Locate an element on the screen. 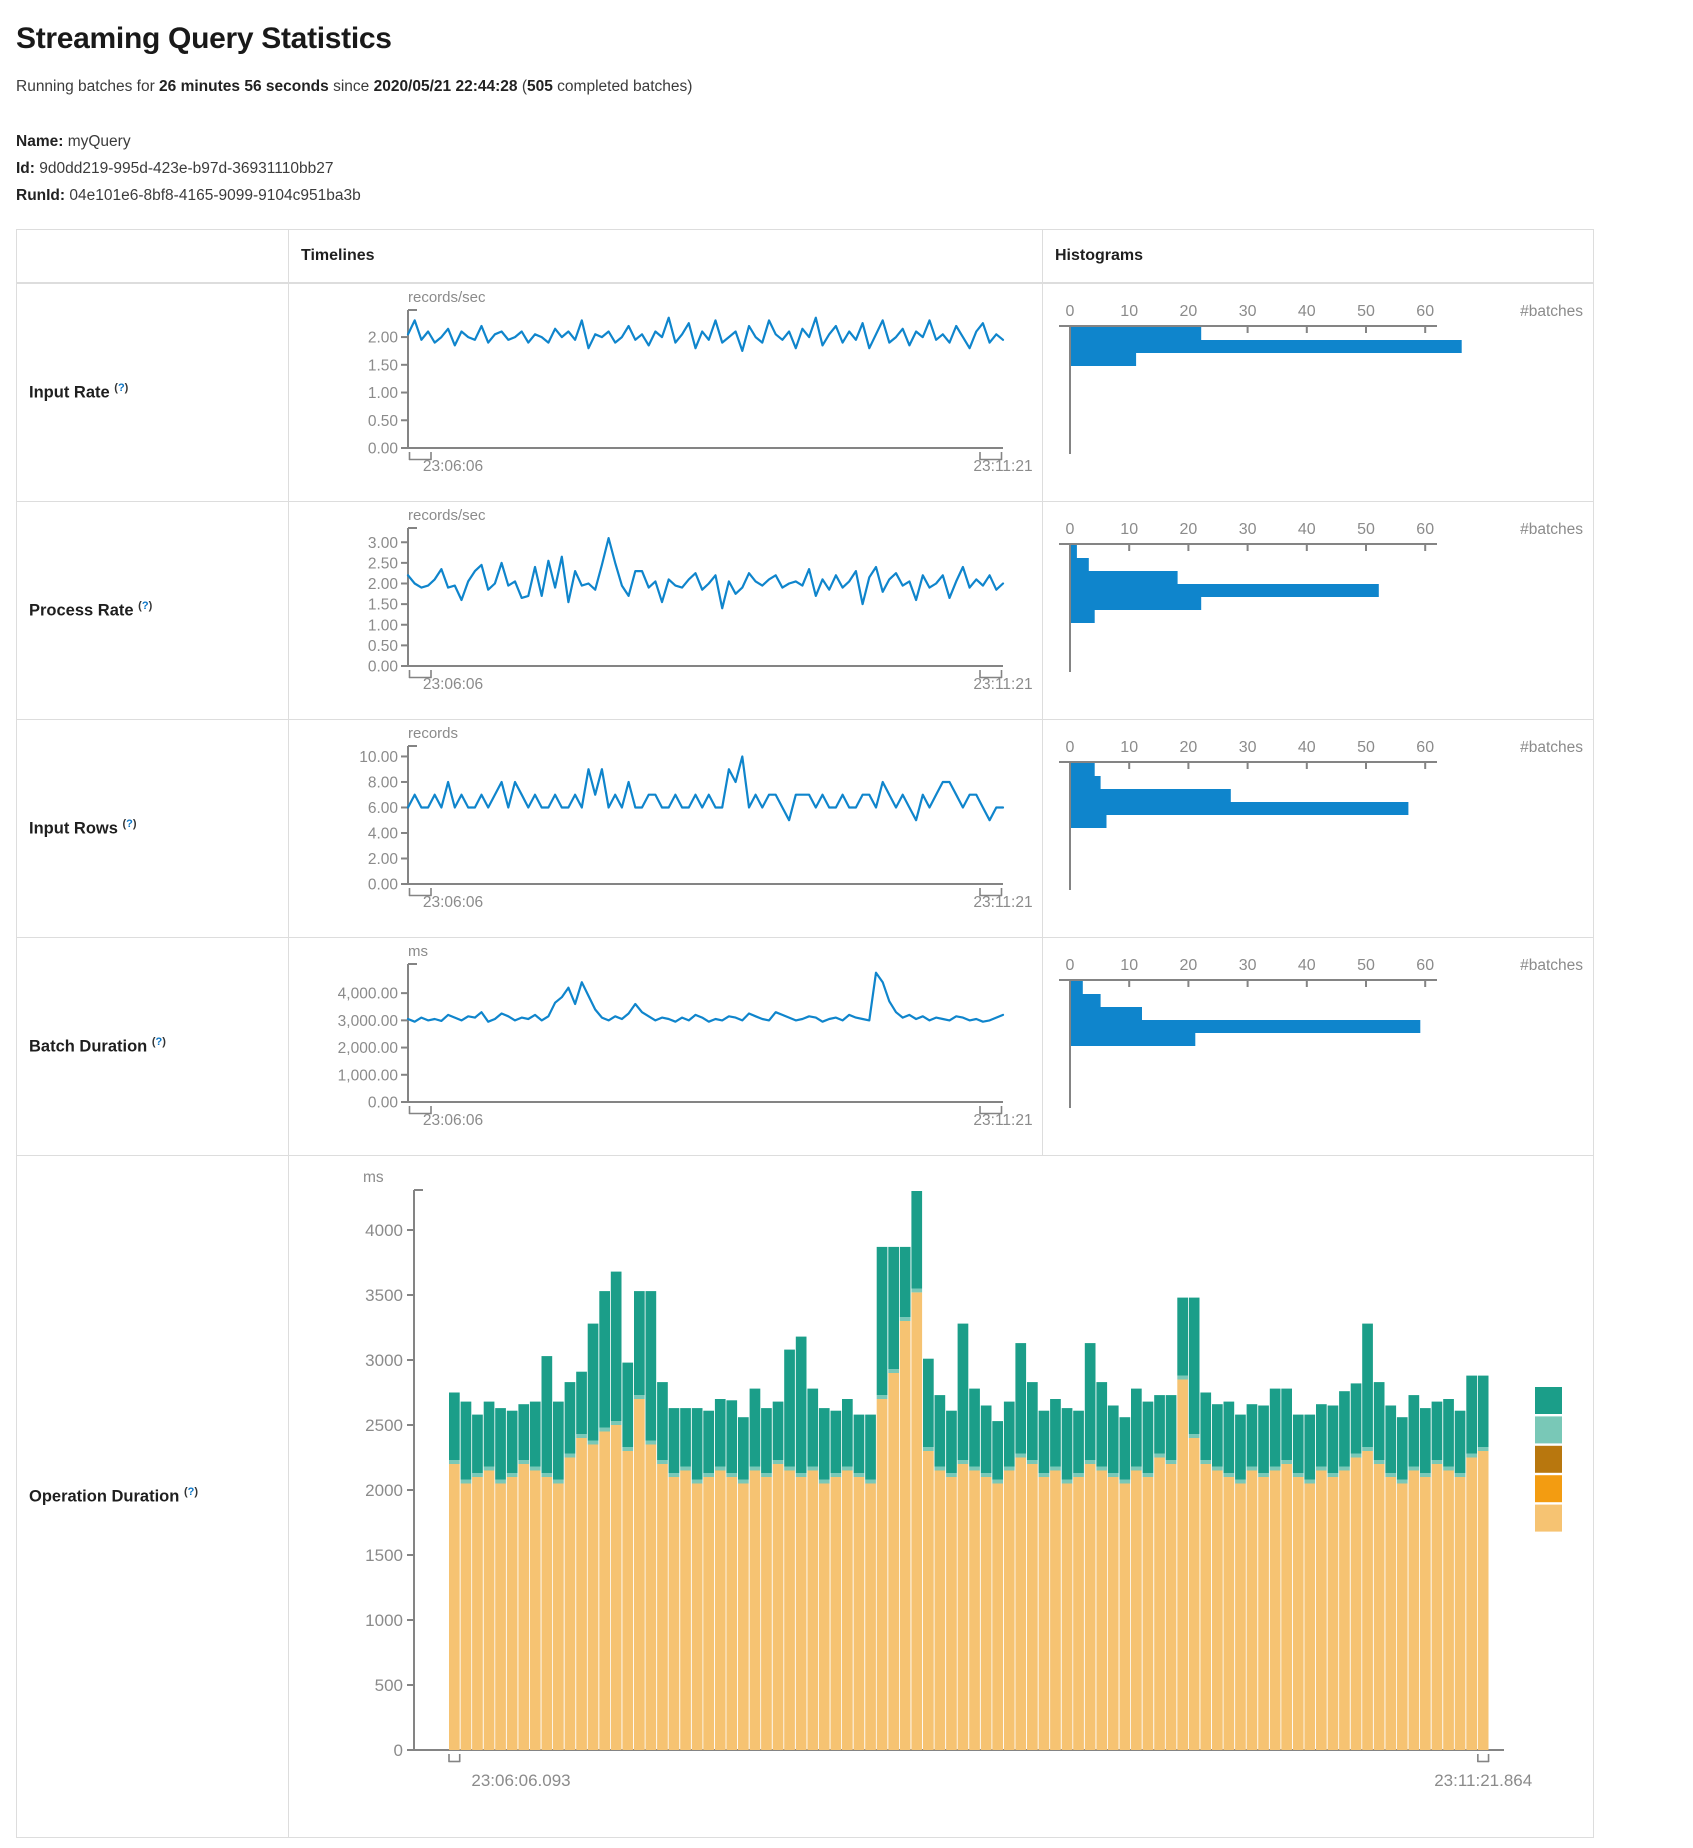  process-rate-histogram-chart: 0 10 20 30 40 50 60 #batches is located at coordinates (1321, 596).